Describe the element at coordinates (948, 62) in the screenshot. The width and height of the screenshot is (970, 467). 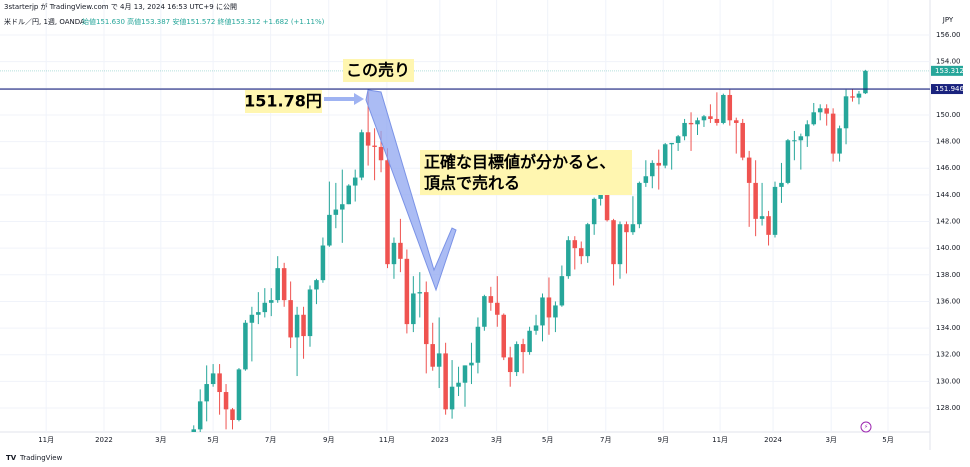
I see `y-tick-label: 154.00` at that location.